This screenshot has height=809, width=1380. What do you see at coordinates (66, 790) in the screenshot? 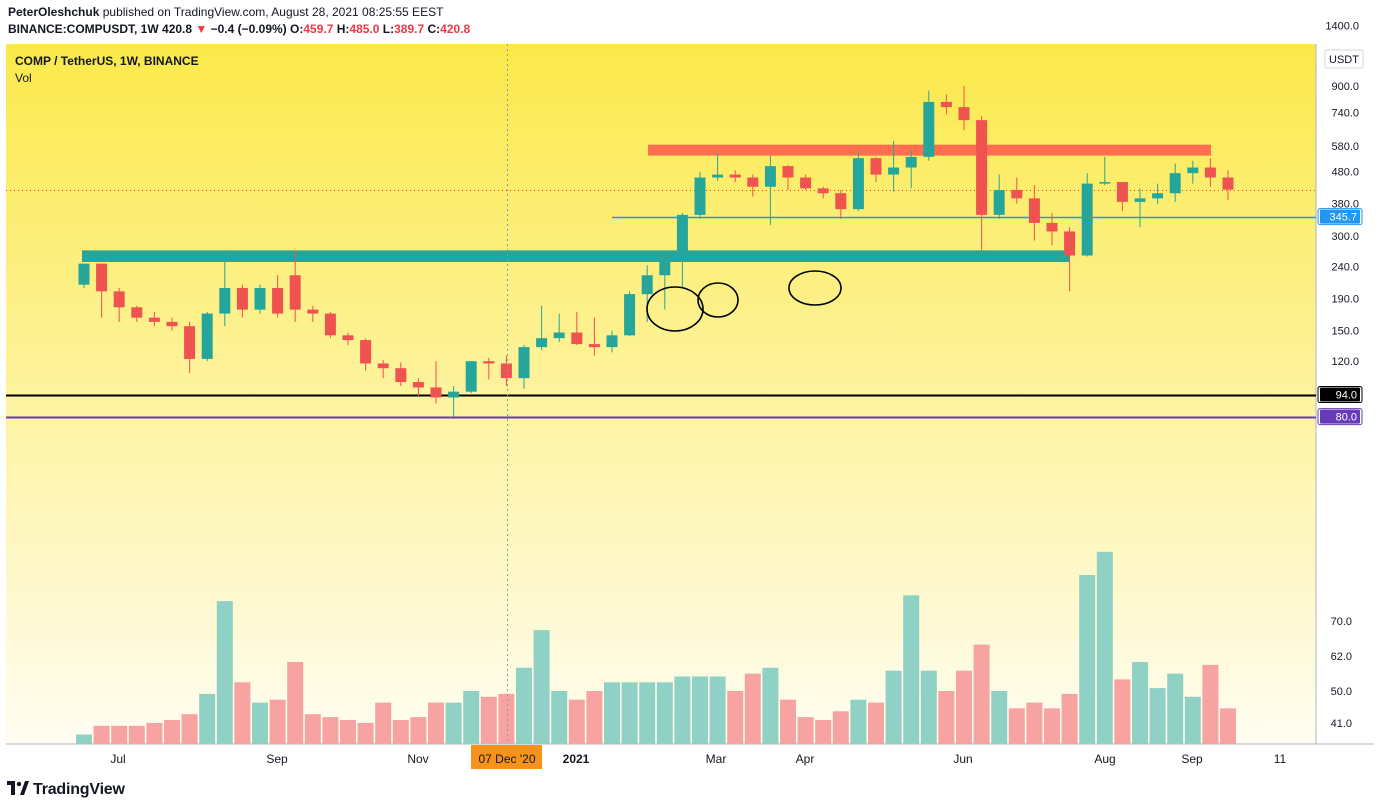
I see `tradingview-footer: TradingView` at bounding box center [66, 790].